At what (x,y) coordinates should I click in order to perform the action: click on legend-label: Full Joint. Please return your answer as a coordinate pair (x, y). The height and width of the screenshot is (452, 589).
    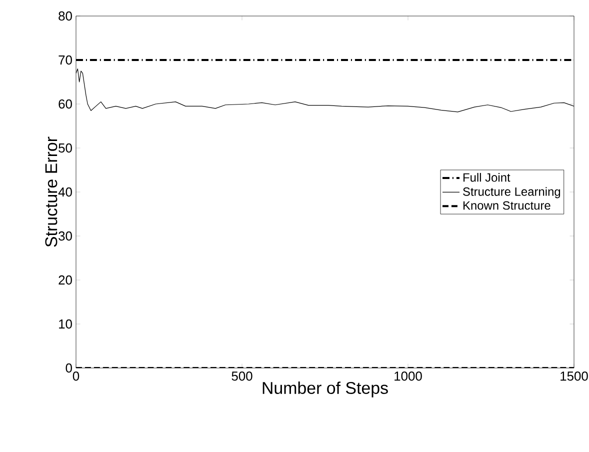
    Looking at the image, I should click on (486, 177).